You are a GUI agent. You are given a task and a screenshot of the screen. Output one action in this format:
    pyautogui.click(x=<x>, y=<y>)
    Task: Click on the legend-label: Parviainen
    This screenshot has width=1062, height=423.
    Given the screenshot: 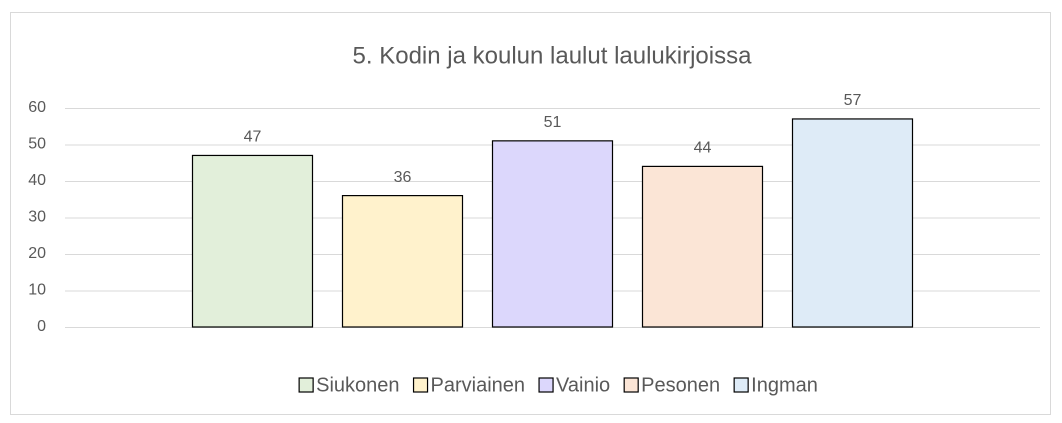 What is the action you would take?
    pyautogui.click(x=478, y=385)
    